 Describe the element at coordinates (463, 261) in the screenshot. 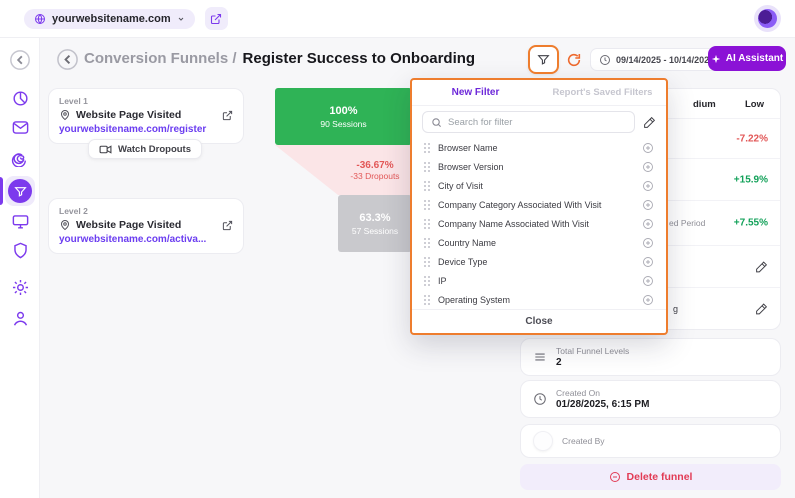

I see `filter-item-label: Device Type` at that location.